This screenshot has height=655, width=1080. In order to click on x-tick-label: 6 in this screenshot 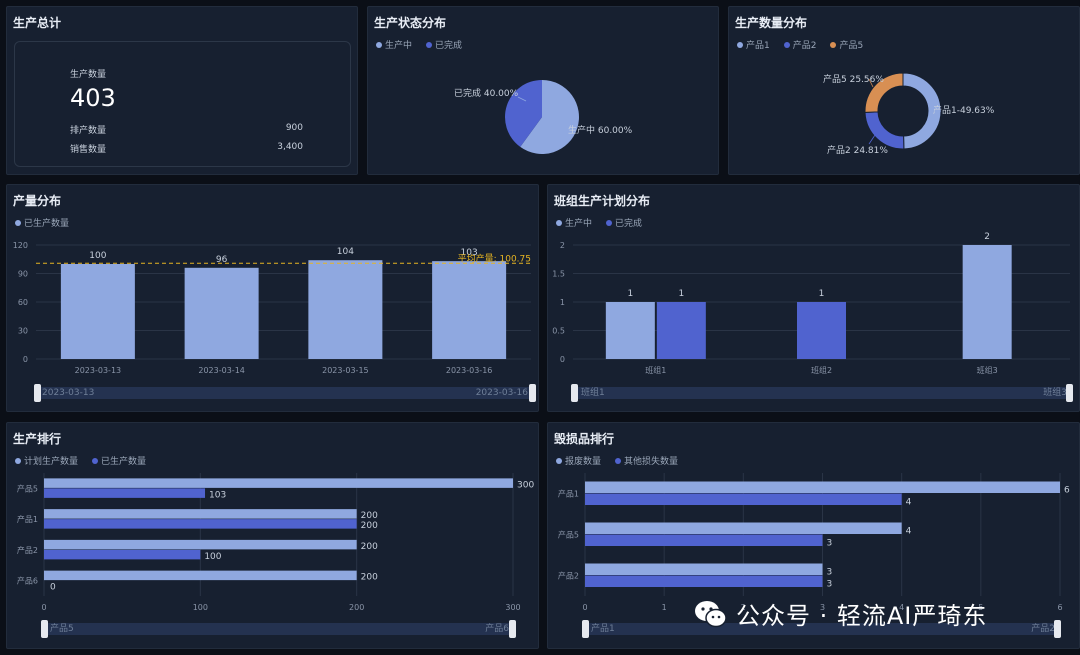, I will do `click(1059, 607)`.